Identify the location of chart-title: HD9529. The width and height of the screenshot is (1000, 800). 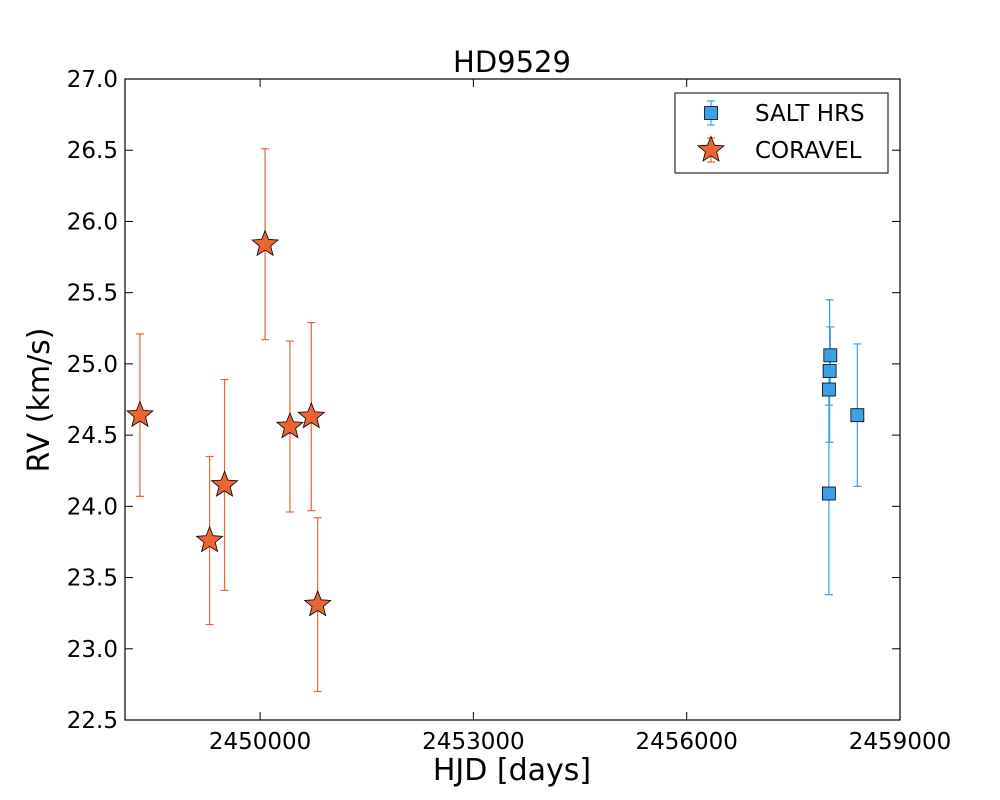
(512, 62).